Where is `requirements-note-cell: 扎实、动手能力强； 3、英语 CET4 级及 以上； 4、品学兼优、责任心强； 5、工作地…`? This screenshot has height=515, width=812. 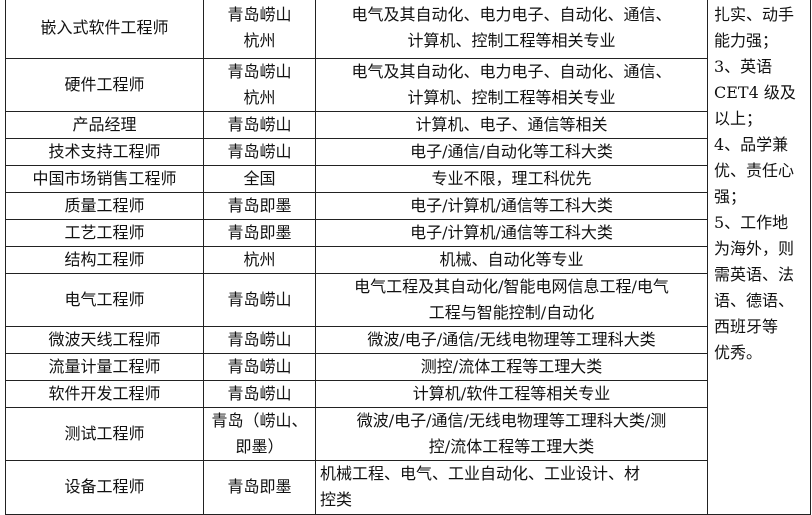 requirements-note-cell: 扎实、动手能力强； 3、英语 CET4 级及 以上； 4、品学兼优、责任心强； 5、工作地… is located at coordinates (759, 257).